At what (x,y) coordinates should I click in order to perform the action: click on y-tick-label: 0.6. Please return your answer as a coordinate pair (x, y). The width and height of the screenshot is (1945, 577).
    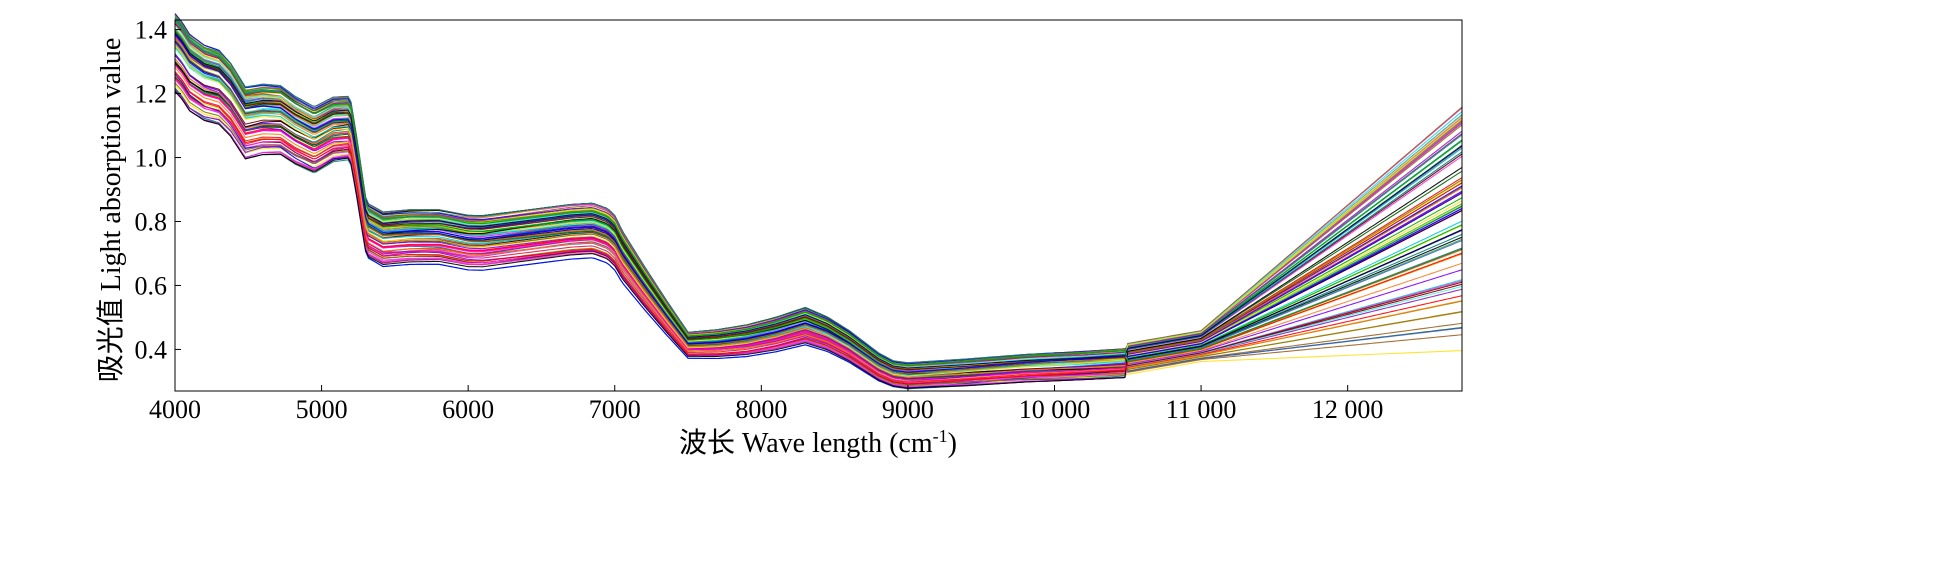
    Looking at the image, I should click on (151, 285).